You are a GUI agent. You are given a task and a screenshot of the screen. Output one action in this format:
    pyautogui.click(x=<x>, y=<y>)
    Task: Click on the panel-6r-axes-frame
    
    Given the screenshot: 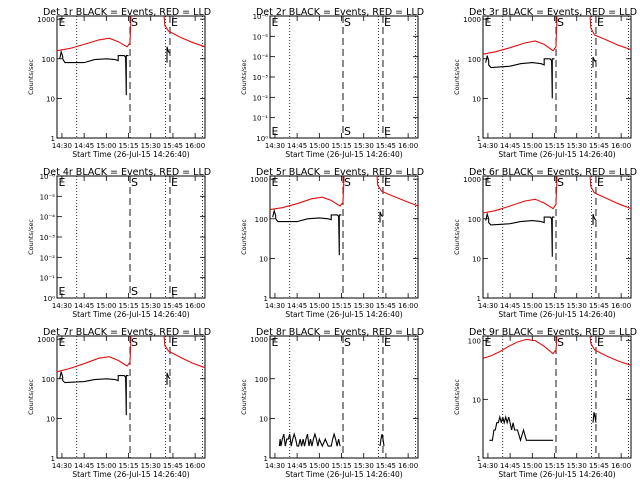 What is the action you would take?
    pyautogui.click(x=557, y=237)
    